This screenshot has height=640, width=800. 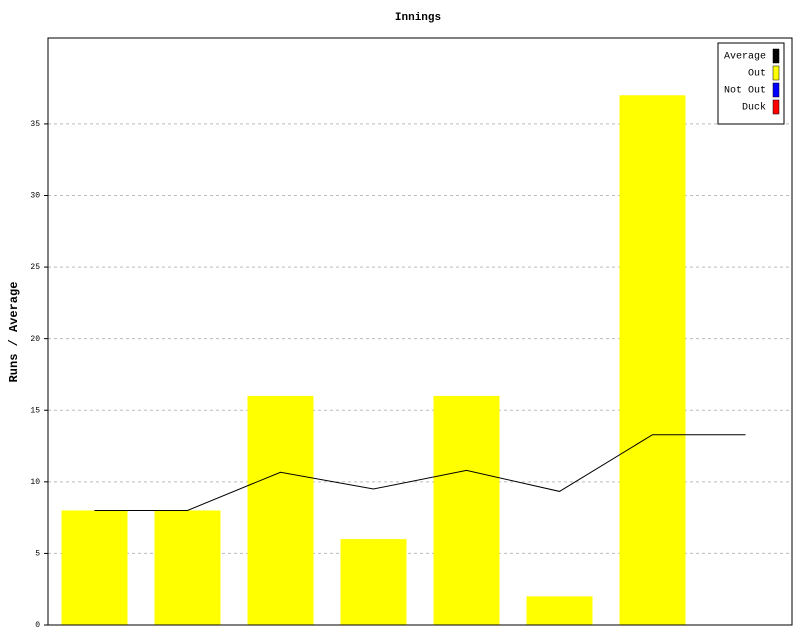 What do you see at coordinates (745, 91) in the screenshot?
I see `legend-label: Not Out` at bounding box center [745, 91].